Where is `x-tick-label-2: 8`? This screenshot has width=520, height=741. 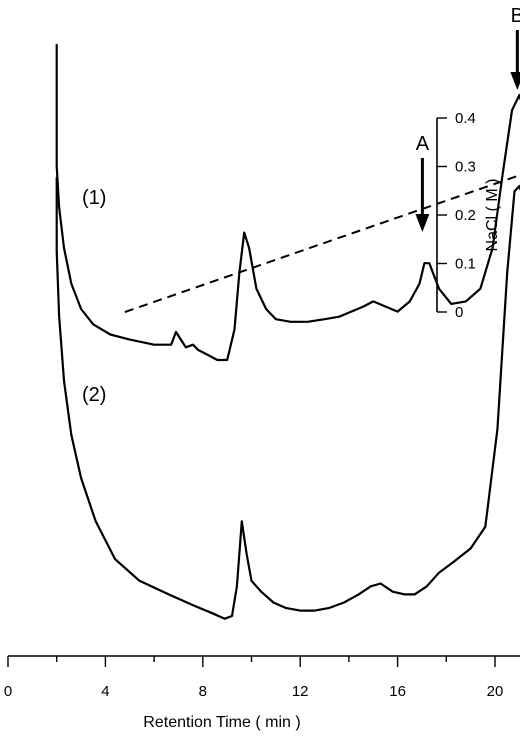 x-tick-label-2: 8 is located at coordinates (203, 691).